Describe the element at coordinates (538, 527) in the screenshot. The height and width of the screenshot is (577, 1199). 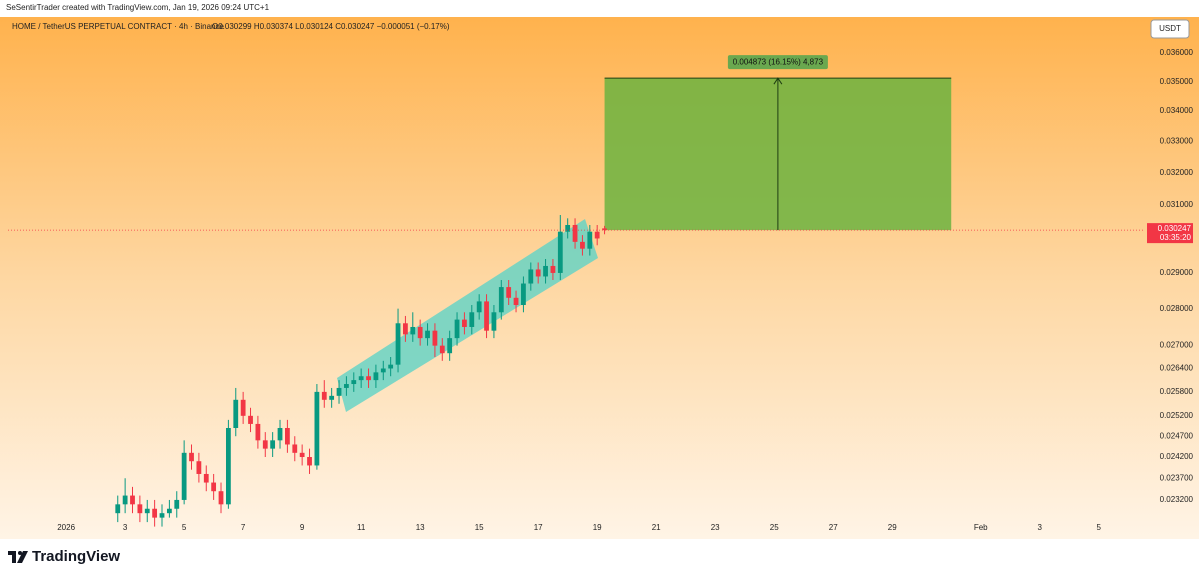
I see `x-tick-label: 17` at that location.